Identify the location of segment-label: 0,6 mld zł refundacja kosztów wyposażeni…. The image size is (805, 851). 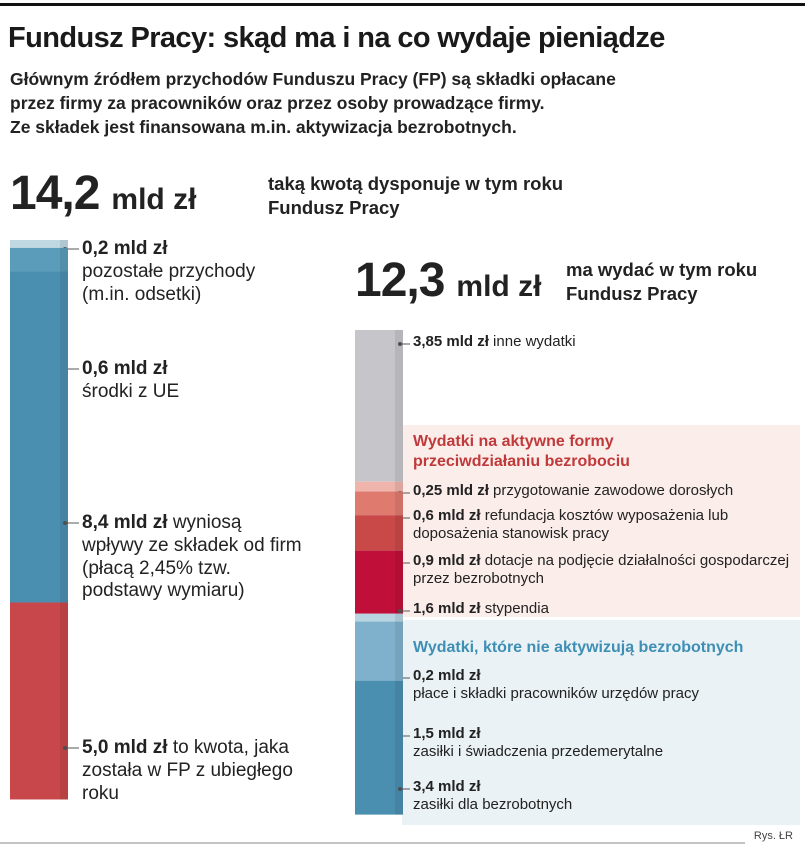
(605, 525).